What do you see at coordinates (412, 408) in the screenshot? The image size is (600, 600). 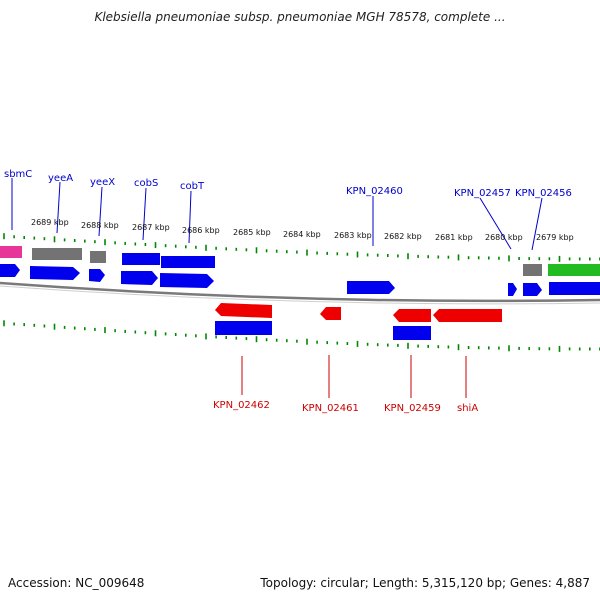 I see `gene-label-KPN_02459: KPN_02459` at bounding box center [412, 408].